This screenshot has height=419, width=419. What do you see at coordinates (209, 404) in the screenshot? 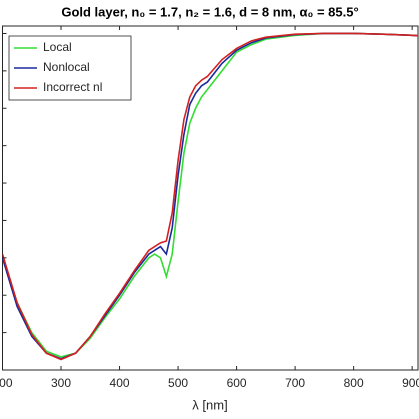
I see `x-axis-label: λ [nm]` at bounding box center [209, 404].